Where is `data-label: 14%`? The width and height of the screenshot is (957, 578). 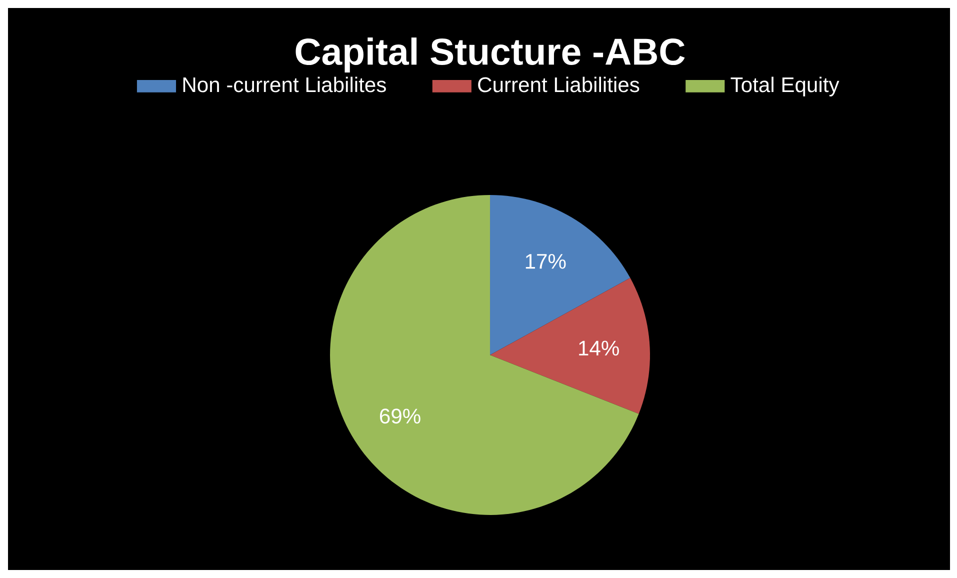 data-label: 14% is located at coordinates (599, 348).